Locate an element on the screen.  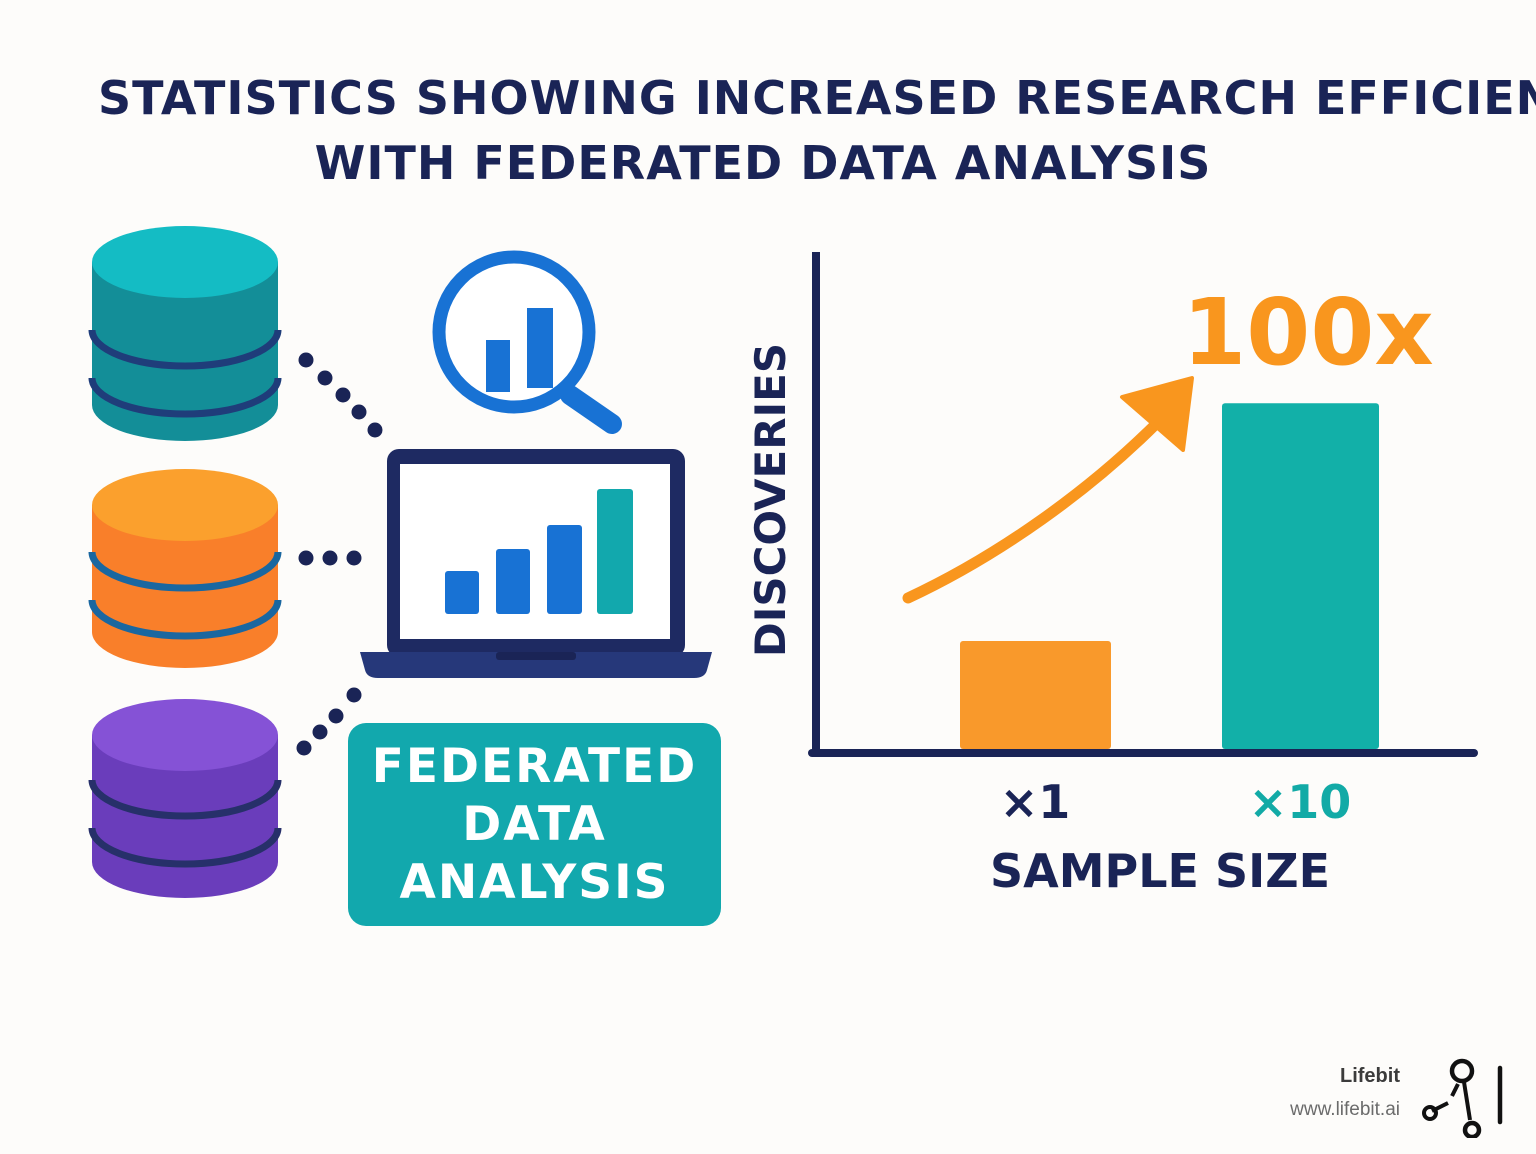
x-tick-label-2: ×10 is located at coordinates (1300, 802).